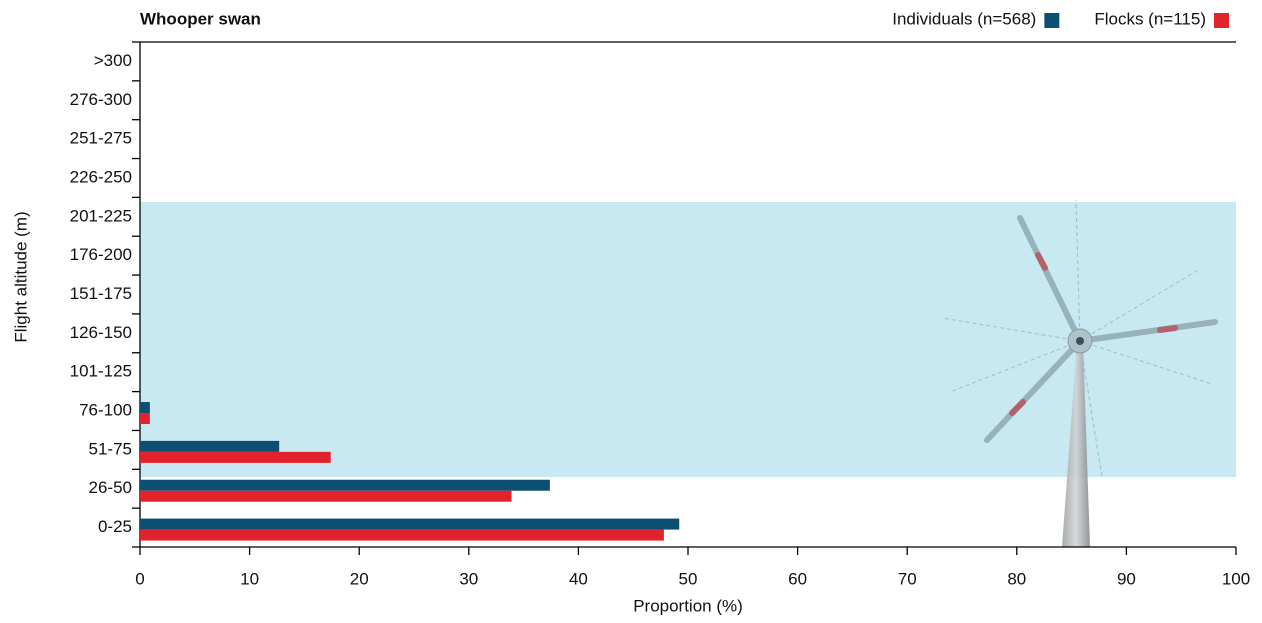  I want to click on y-axis-label: Flight altitude (m), so click(20, 276).